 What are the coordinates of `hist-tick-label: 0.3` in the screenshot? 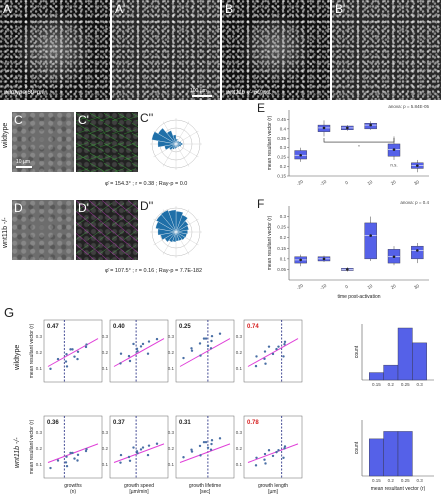 It's located at (419, 384).